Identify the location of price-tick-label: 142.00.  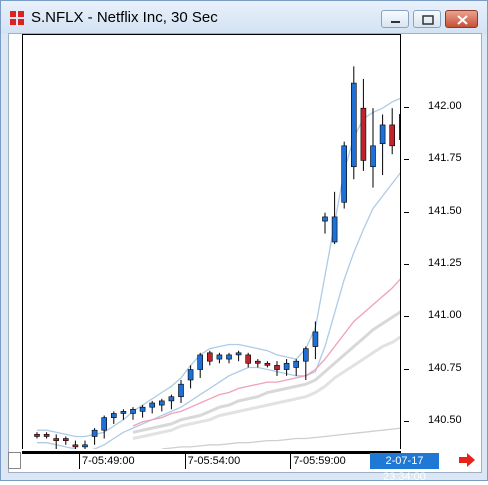
(445, 106).